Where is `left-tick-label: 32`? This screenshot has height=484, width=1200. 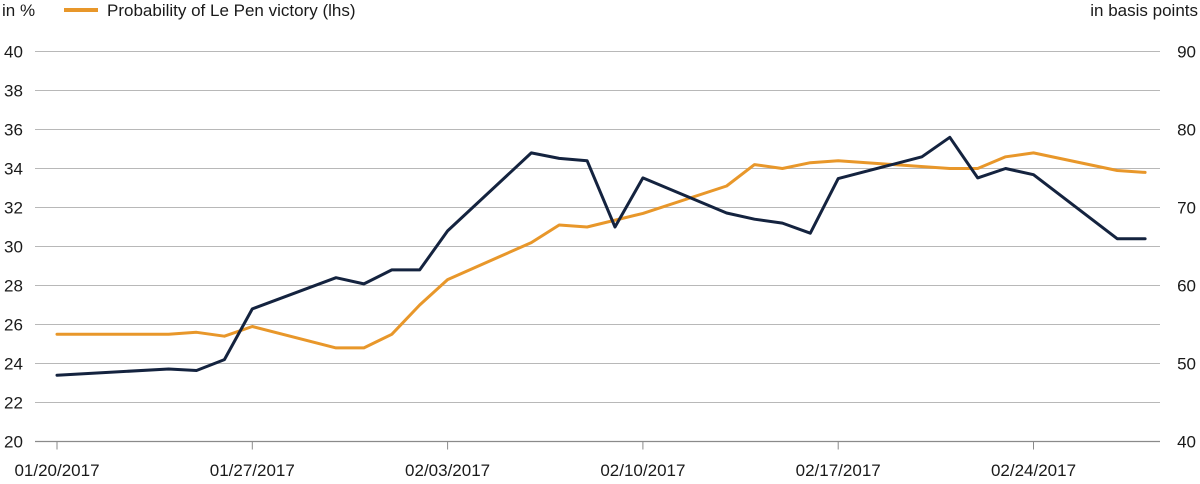 left-tick-label: 32 is located at coordinates (13, 208).